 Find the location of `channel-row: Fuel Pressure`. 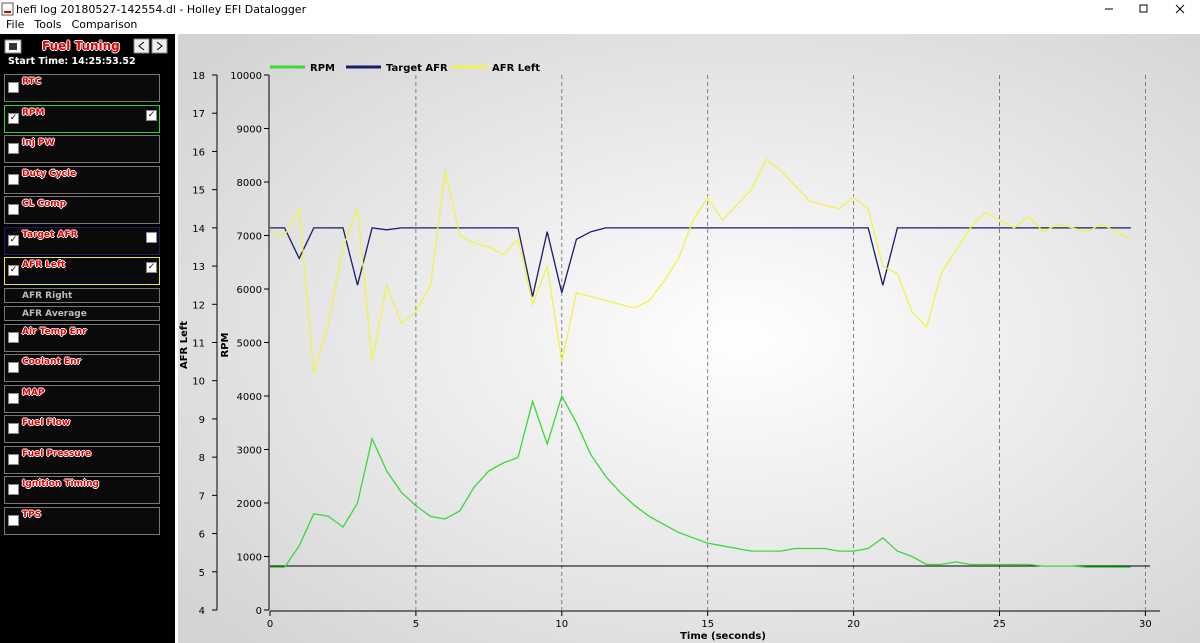

channel-row: Fuel Pressure is located at coordinates (82, 459).